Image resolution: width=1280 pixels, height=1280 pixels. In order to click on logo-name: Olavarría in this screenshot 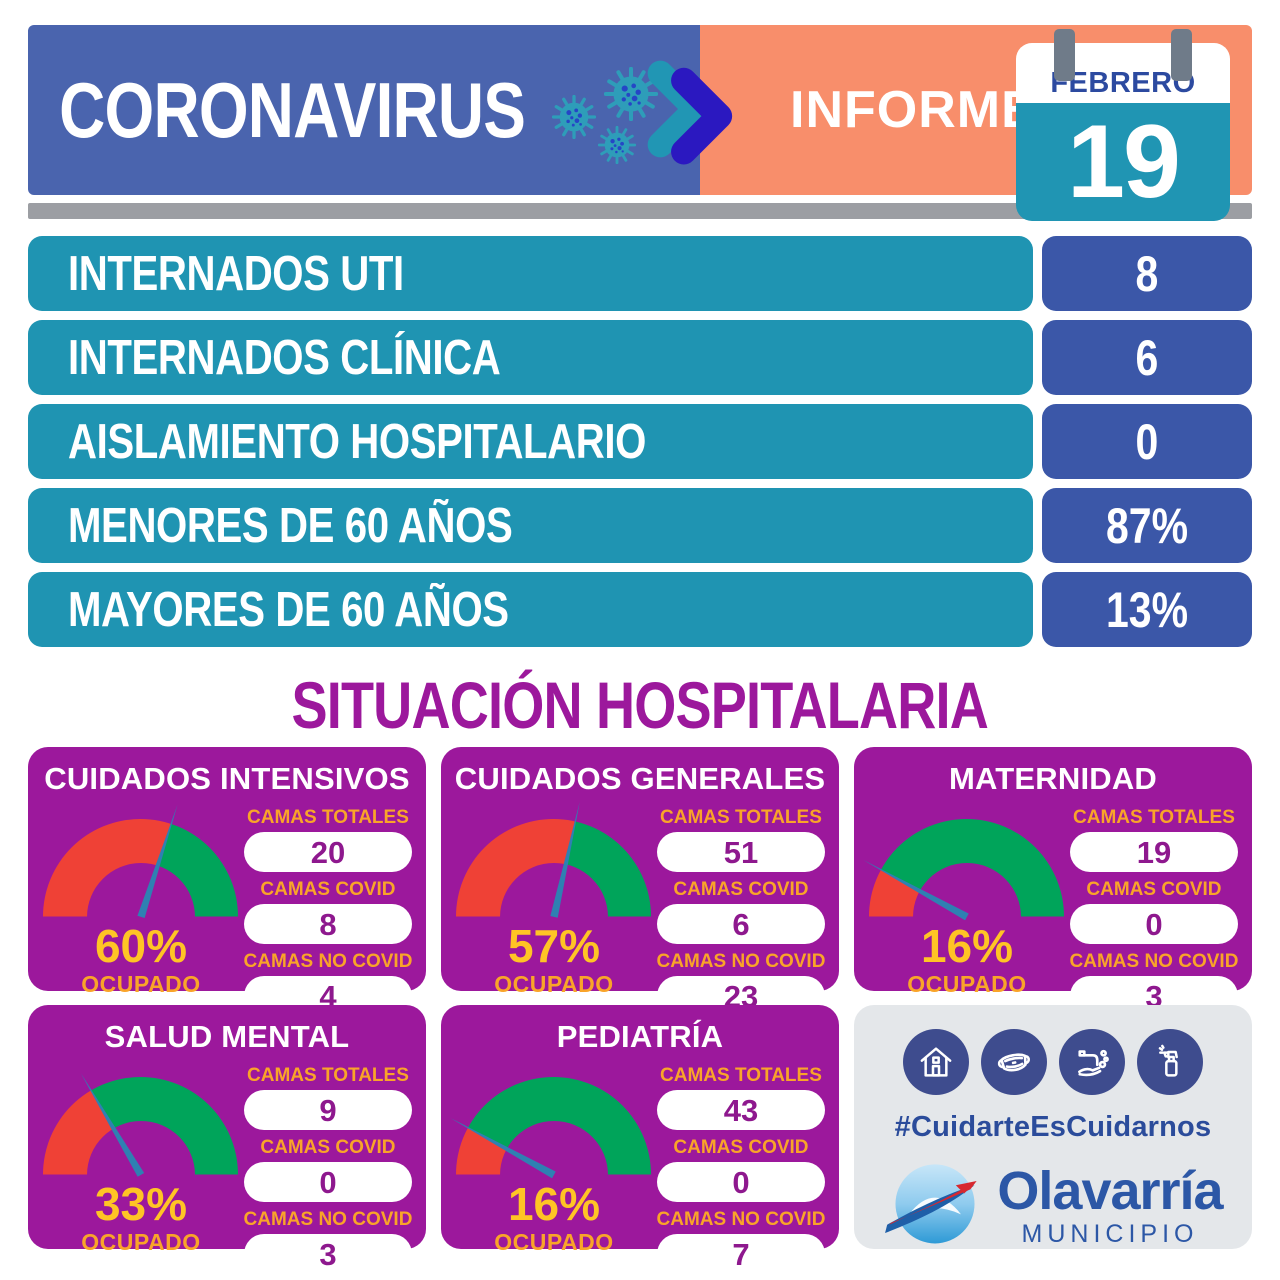, I will do `click(1110, 1191)`.